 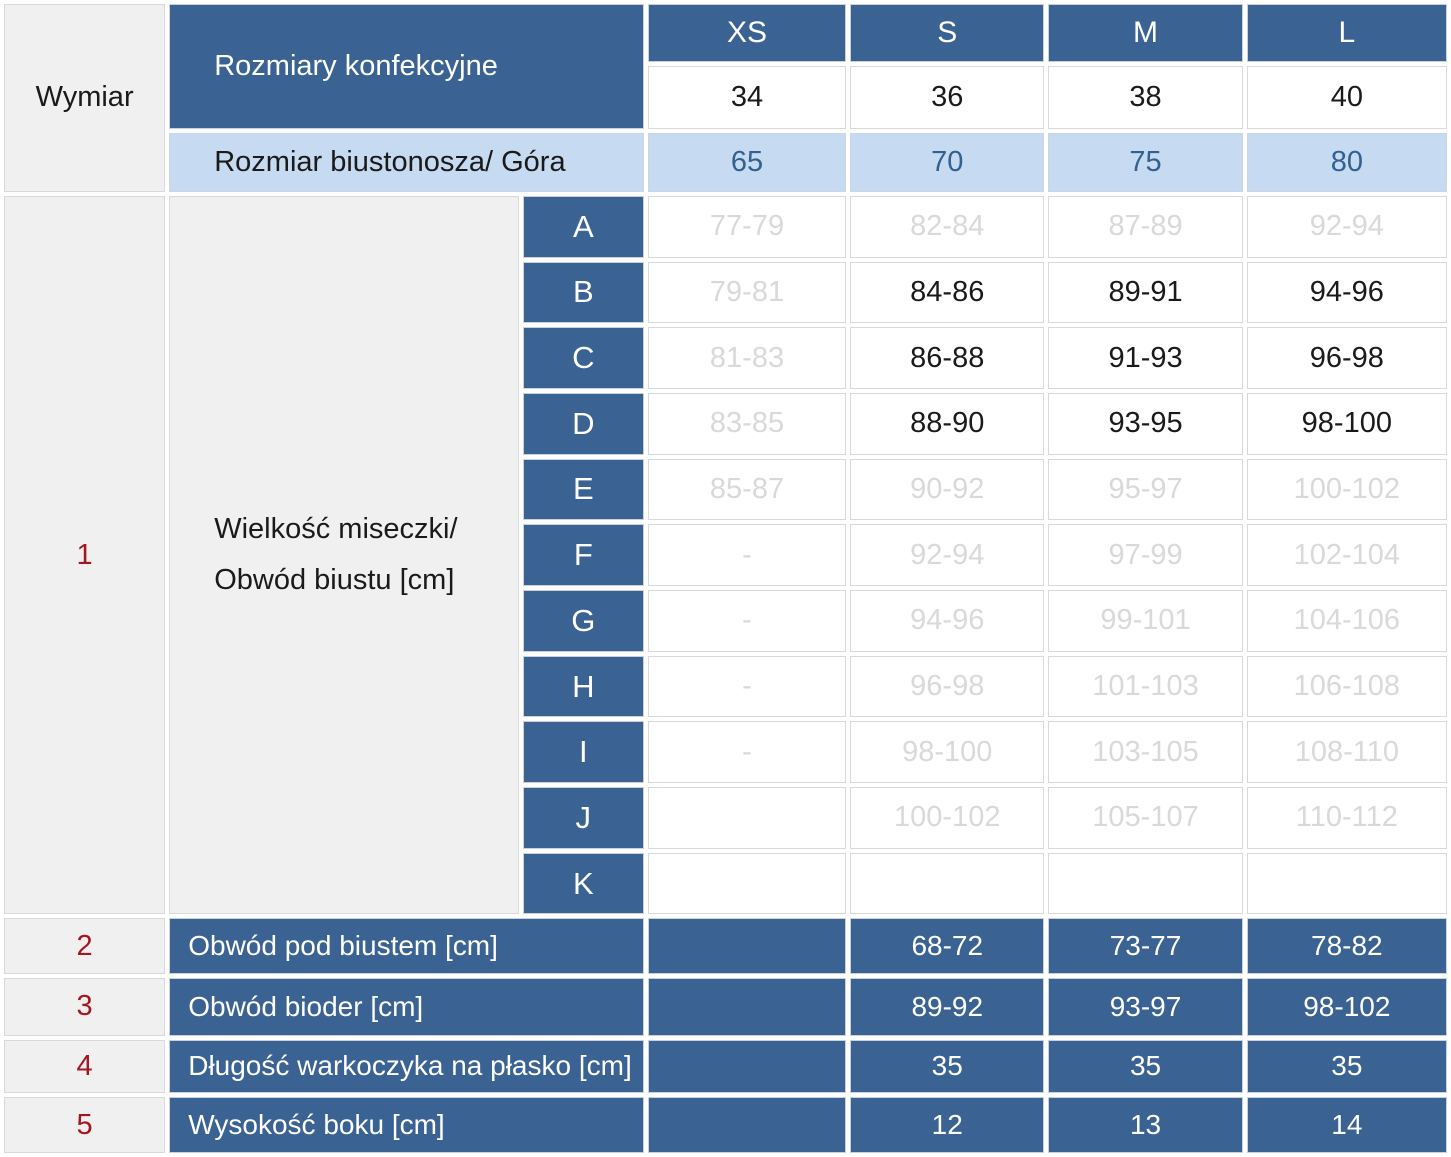 I want to click on cup-letter-d: D, so click(x=583, y=423).